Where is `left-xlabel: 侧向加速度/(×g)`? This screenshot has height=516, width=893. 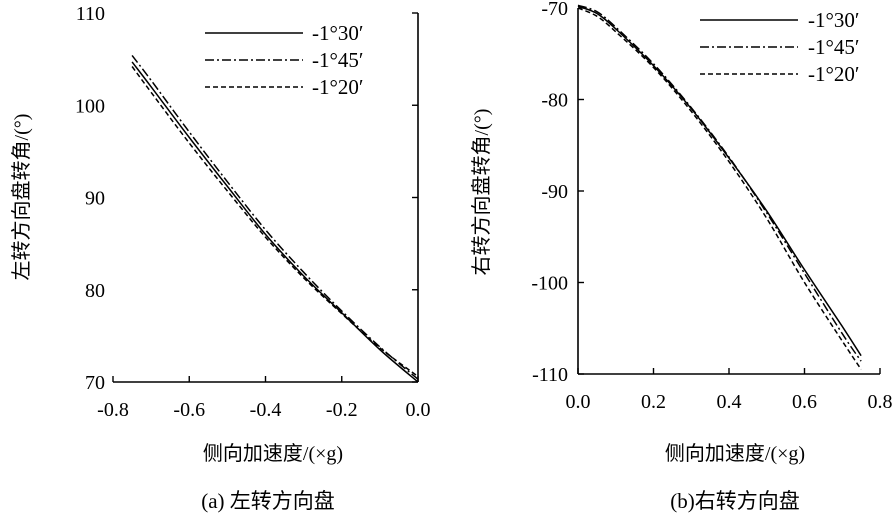
left-xlabel: 侧向加速度/(×g) is located at coordinates (273, 453).